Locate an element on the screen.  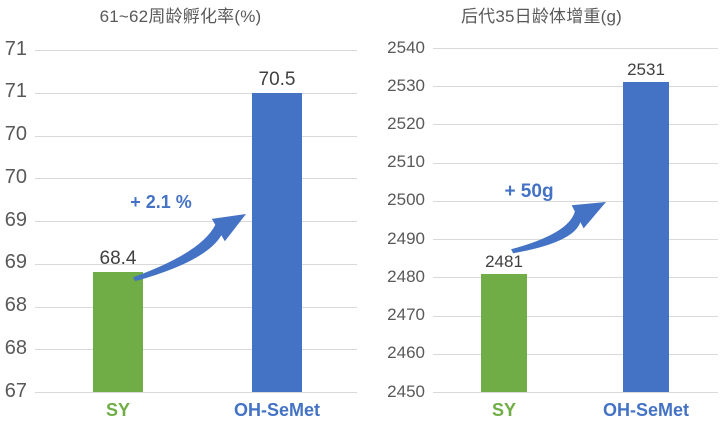
y-axis-tick-label: 2460 is located at coordinates (406, 353).